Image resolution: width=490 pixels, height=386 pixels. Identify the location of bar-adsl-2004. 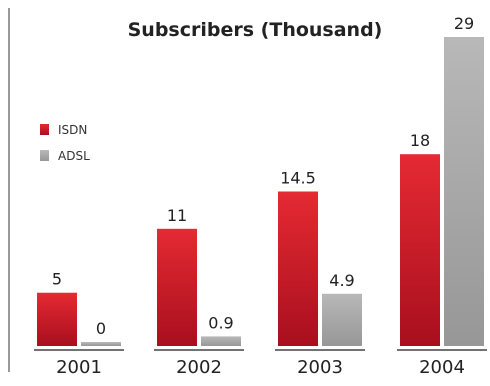
(464, 191).